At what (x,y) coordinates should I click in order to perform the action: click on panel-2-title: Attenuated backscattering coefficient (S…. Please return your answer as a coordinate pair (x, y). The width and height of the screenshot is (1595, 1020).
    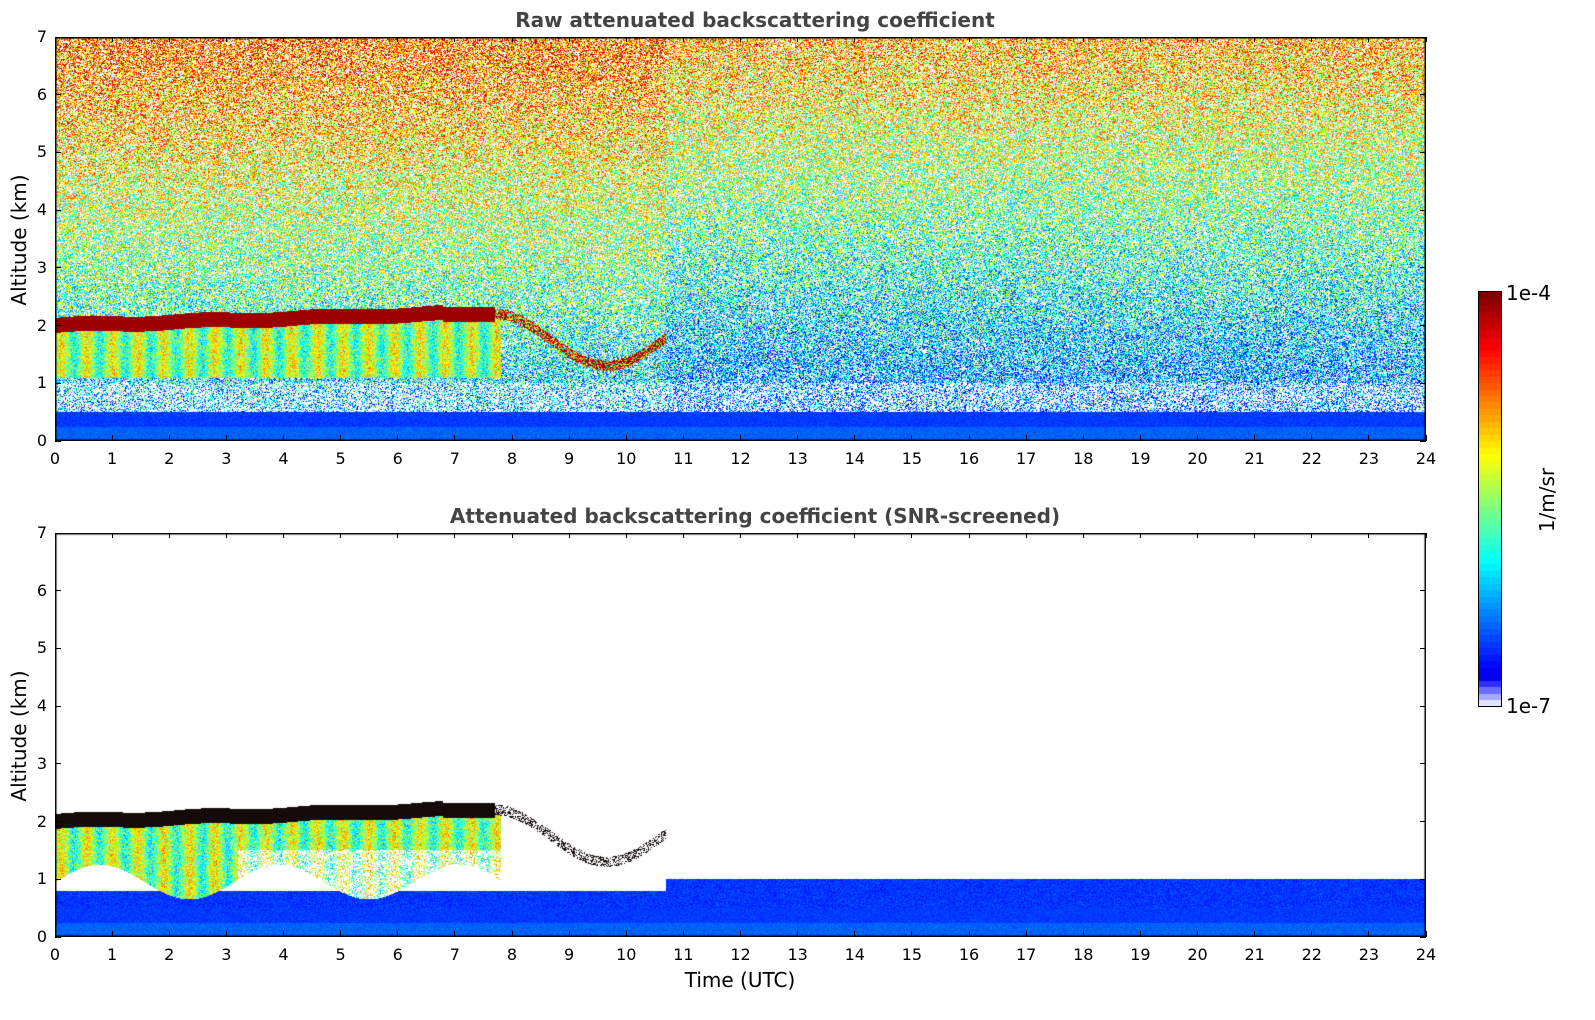
    Looking at the image, I should click on (755, 516).